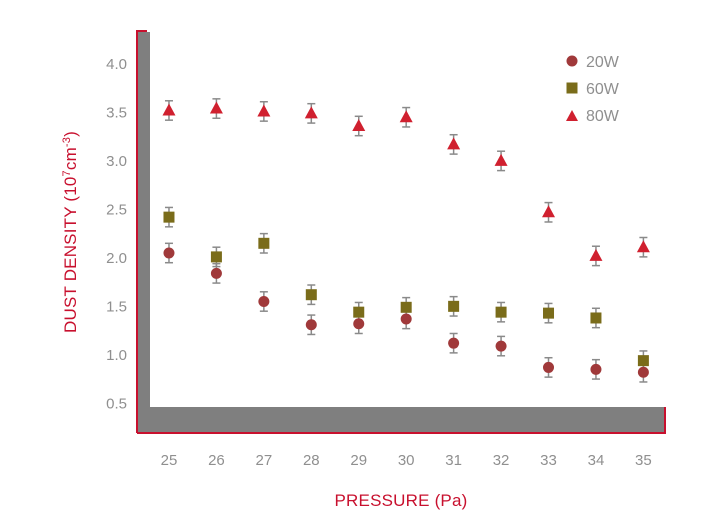  What do you see at coordinates (572, 115) in the screenshot?
I see `legend-marker-triangle` at bounding box center [572, 115].